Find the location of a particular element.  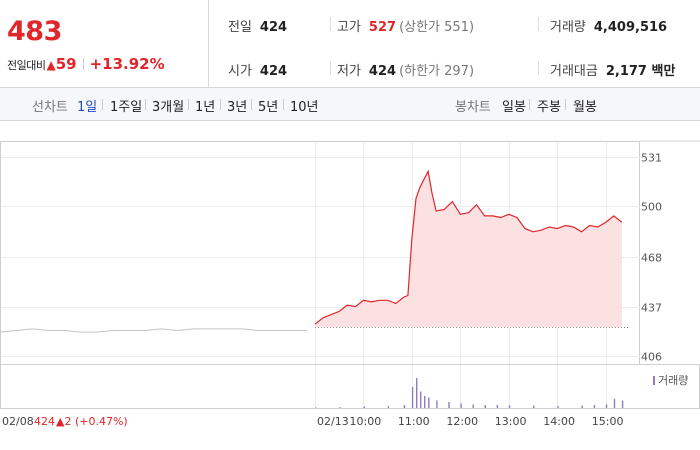

period-tab-1w: 1주일 is located at coordinates (126, 107).